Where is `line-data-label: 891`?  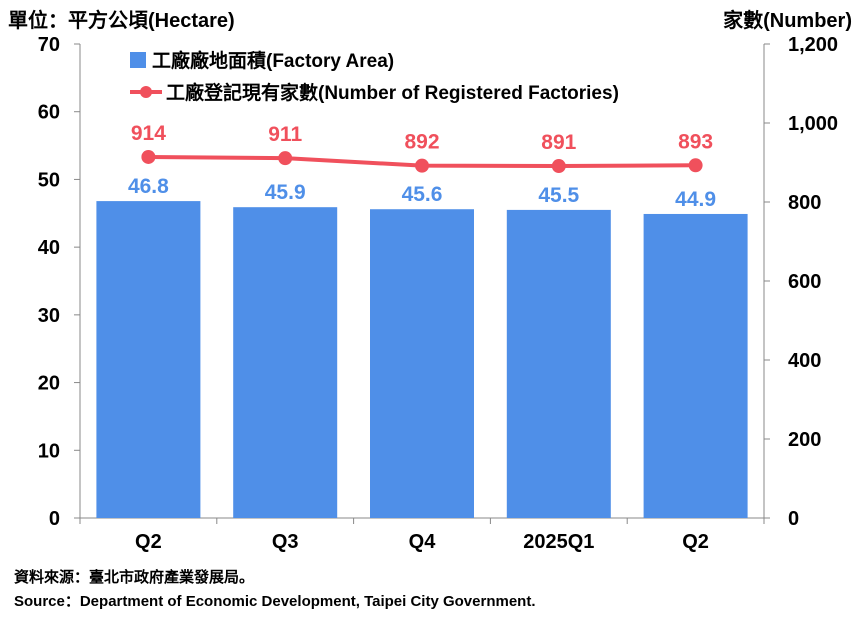 line-data-label: 891 is located at coordinates (558, 142).